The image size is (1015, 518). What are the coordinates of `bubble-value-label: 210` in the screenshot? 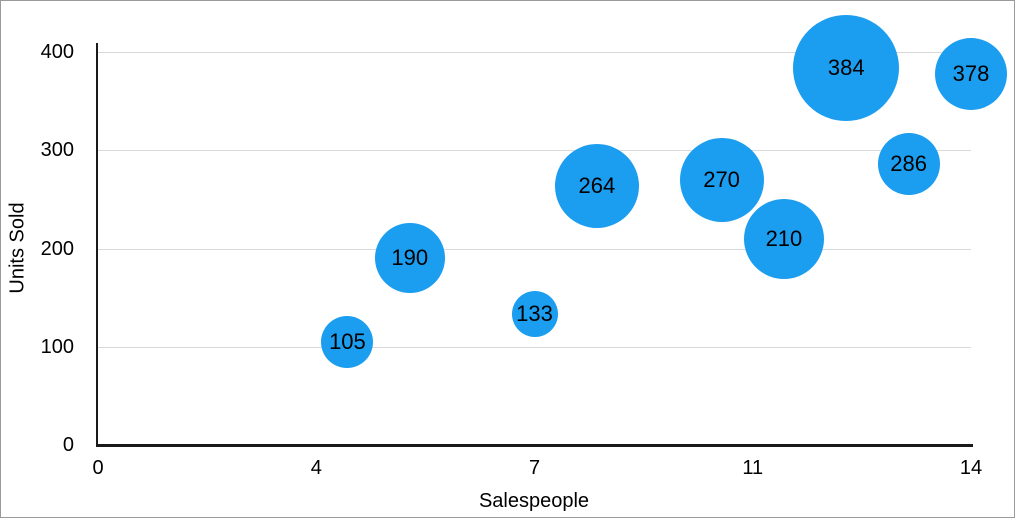 It's located at (784, 238).